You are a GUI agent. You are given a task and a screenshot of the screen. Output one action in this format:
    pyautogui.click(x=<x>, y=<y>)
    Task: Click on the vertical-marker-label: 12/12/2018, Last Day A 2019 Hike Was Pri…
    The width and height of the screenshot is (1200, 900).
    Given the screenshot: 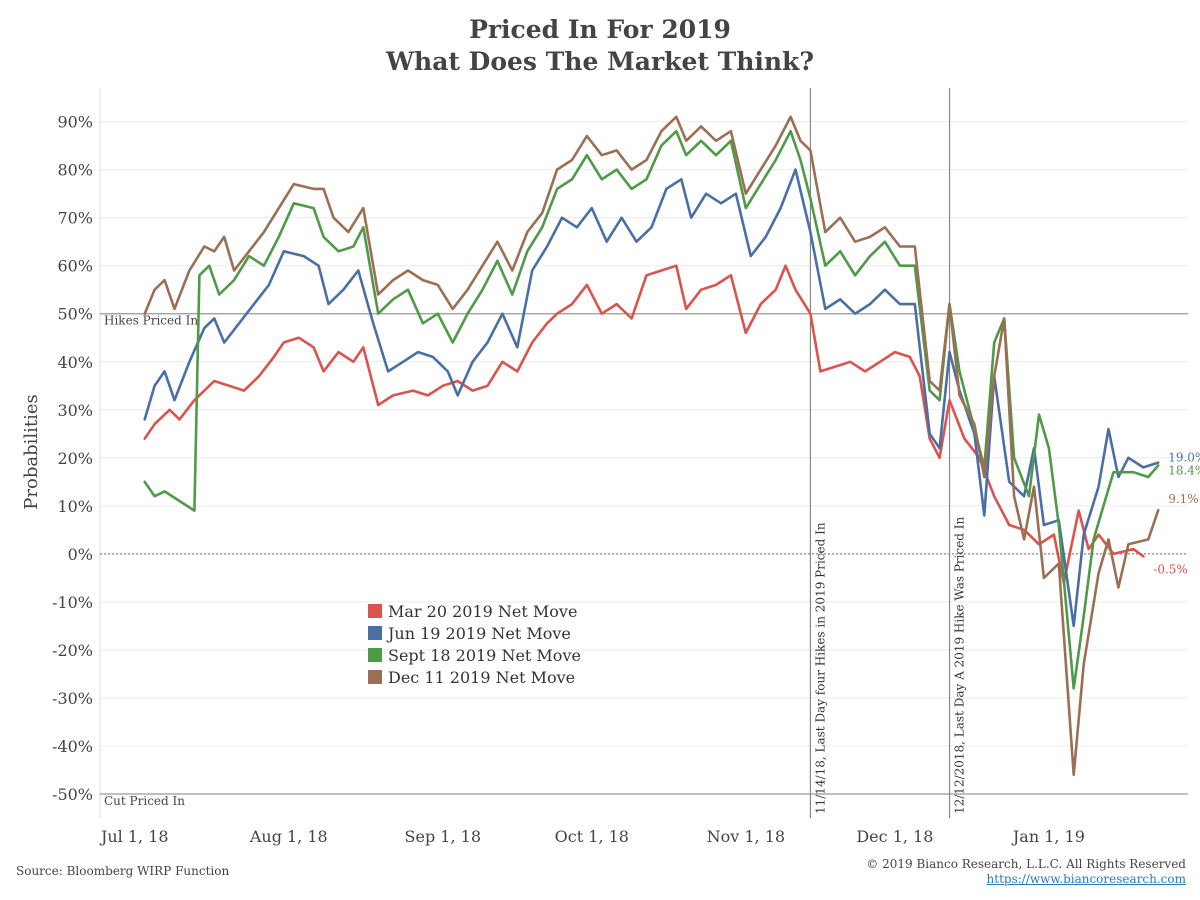 What is the action you would take?
    pyautogui.click(x=960, y=665)
    